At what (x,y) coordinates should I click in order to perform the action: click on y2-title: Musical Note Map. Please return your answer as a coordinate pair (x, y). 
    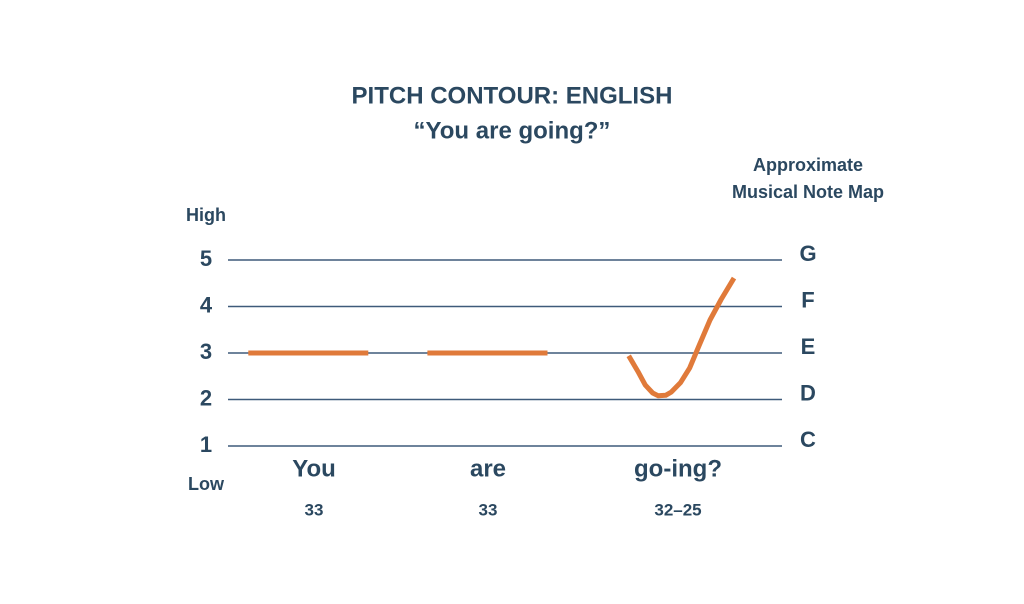
    Looking at the image, I should click on (808, 192).